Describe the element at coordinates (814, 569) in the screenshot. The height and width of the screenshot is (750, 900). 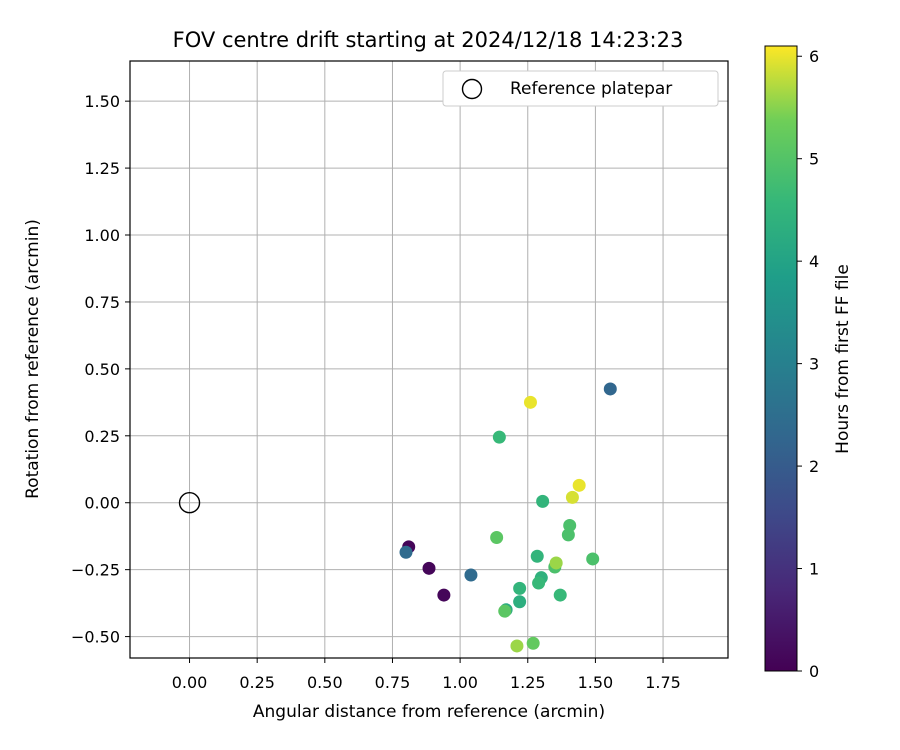
I see `colorbar-tick-label: 1` at that location.